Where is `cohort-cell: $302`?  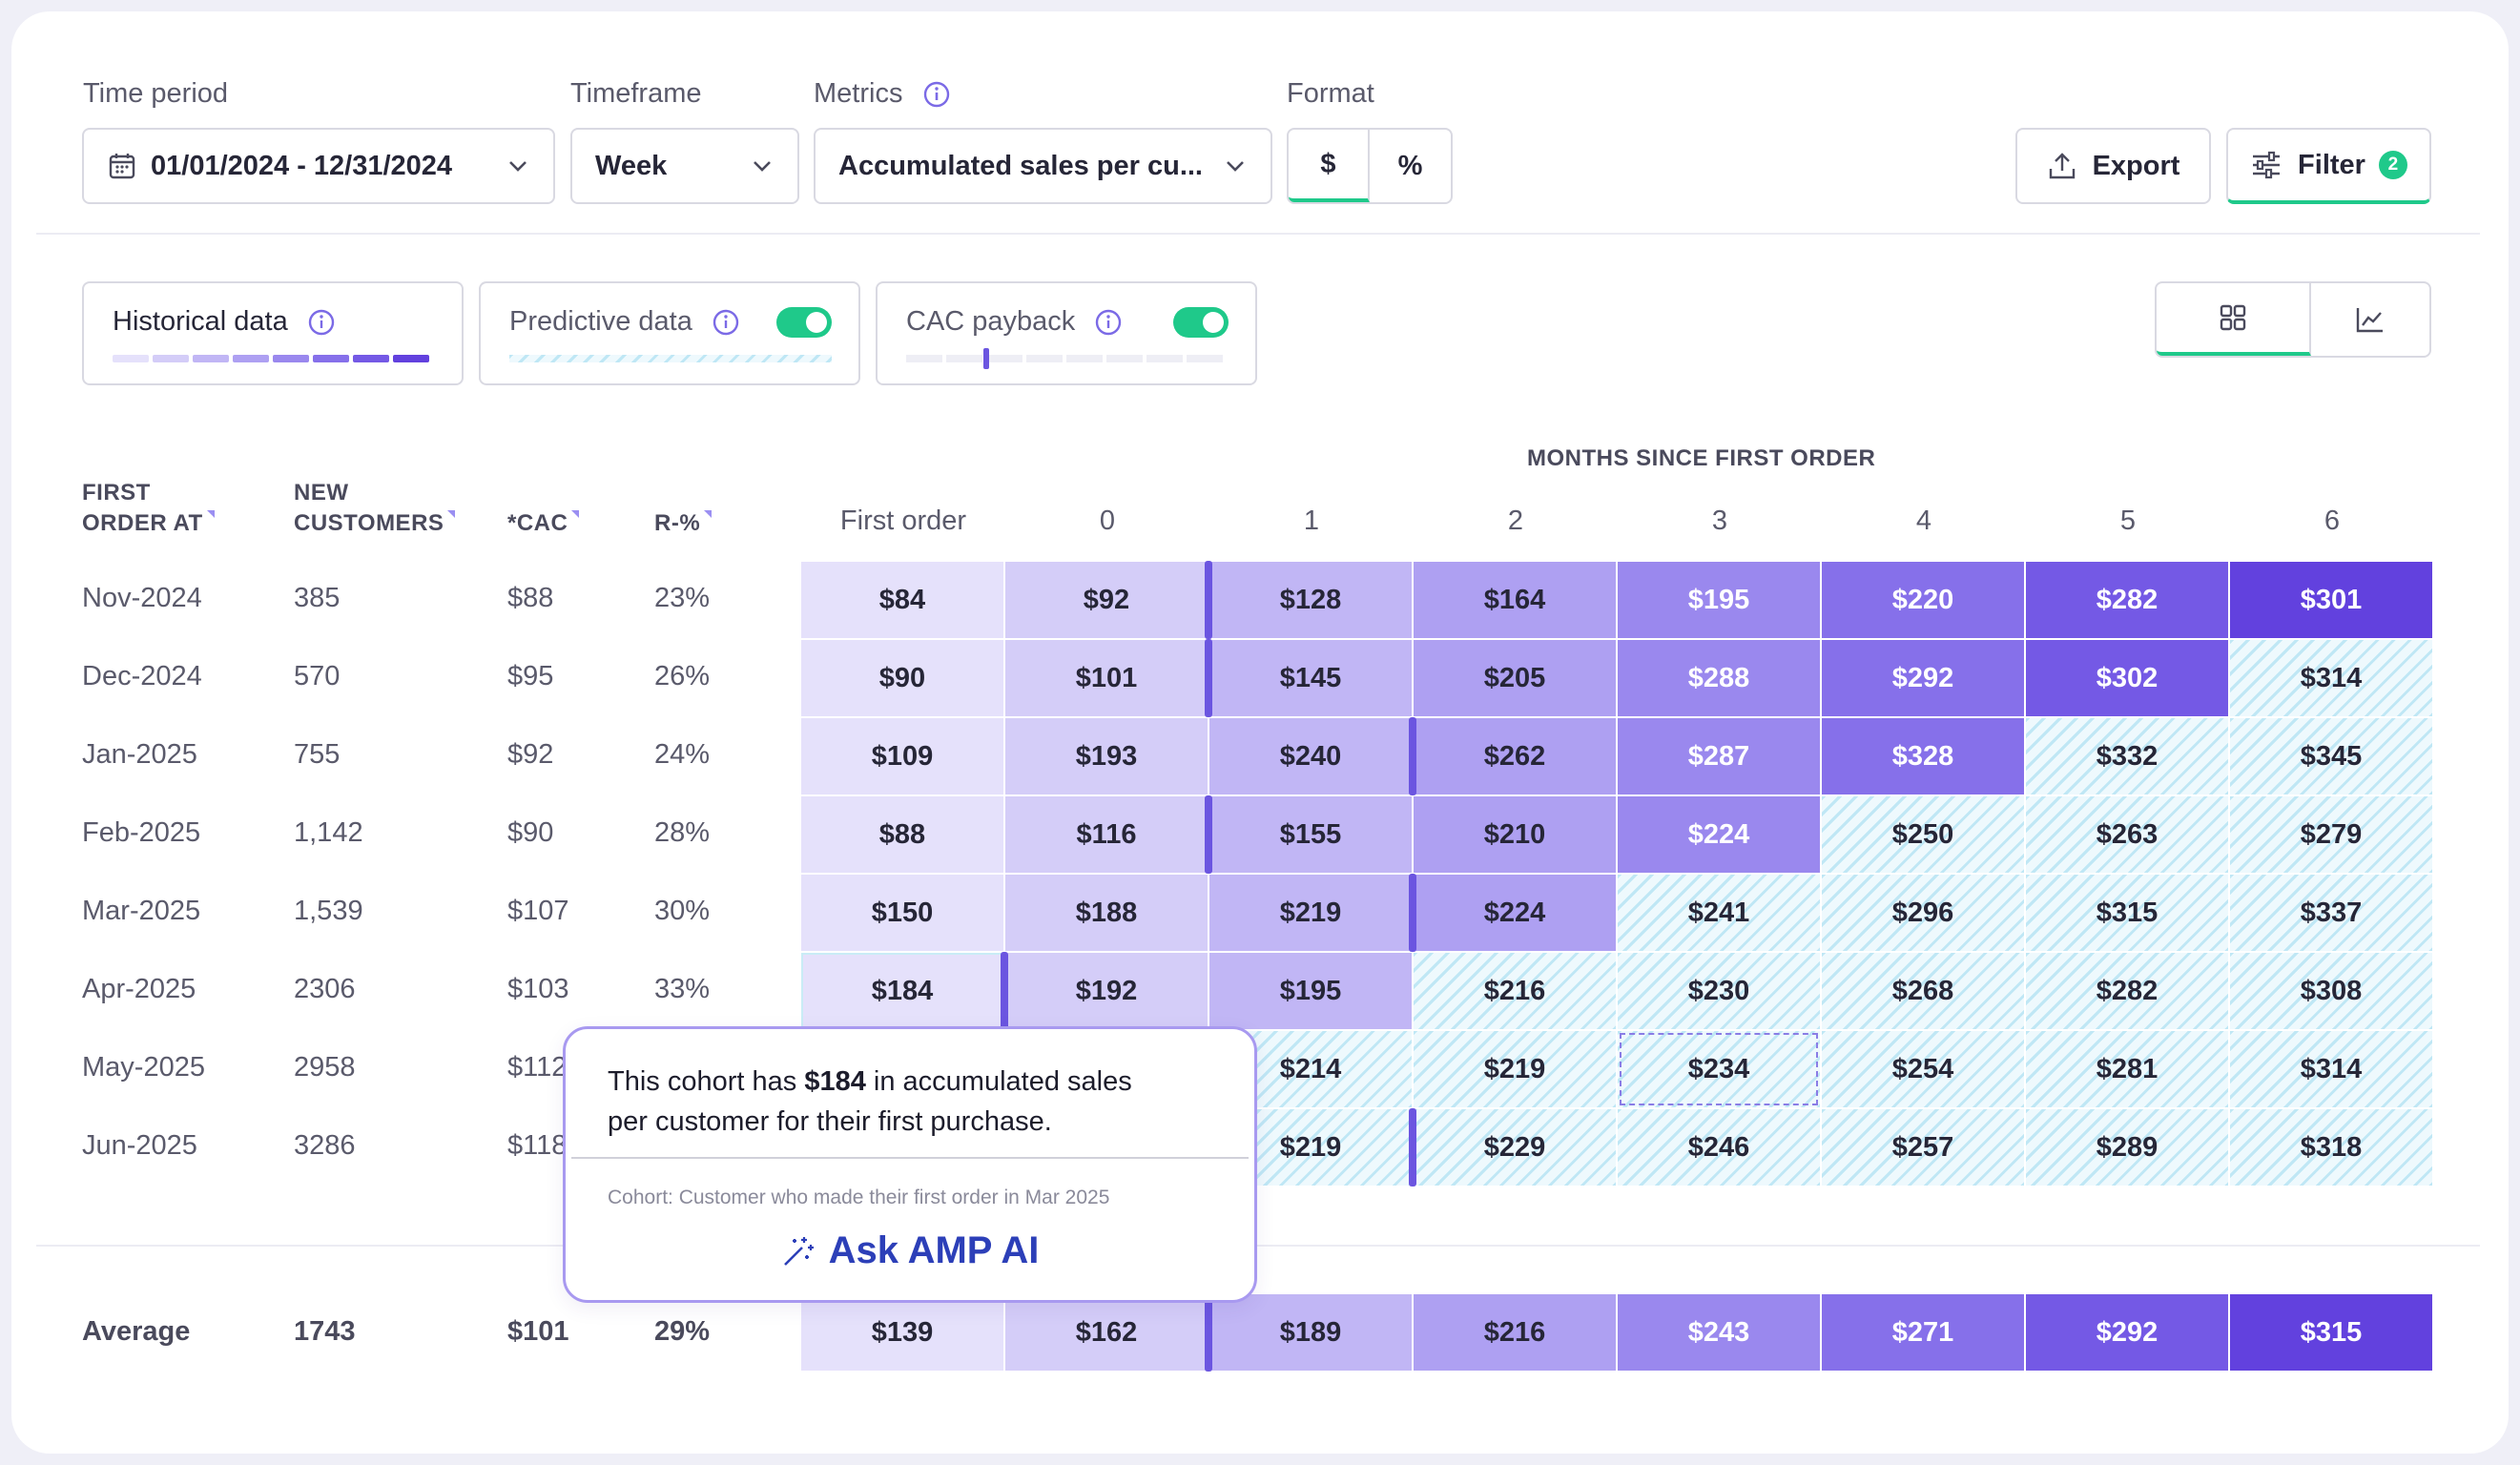 cohort-cell: $302 is located at coordinates (2127, 678).